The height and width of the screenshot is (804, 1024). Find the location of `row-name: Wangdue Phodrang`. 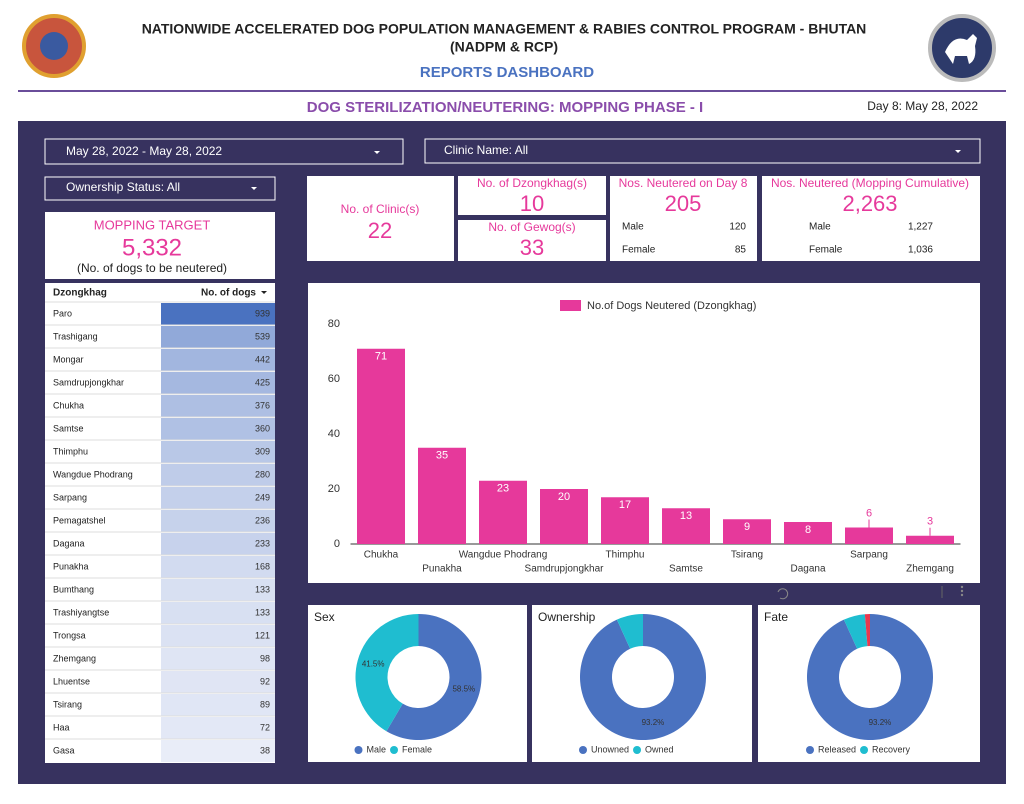

row-name: Wangdue Phodrang is located at coordinates (93, 474).